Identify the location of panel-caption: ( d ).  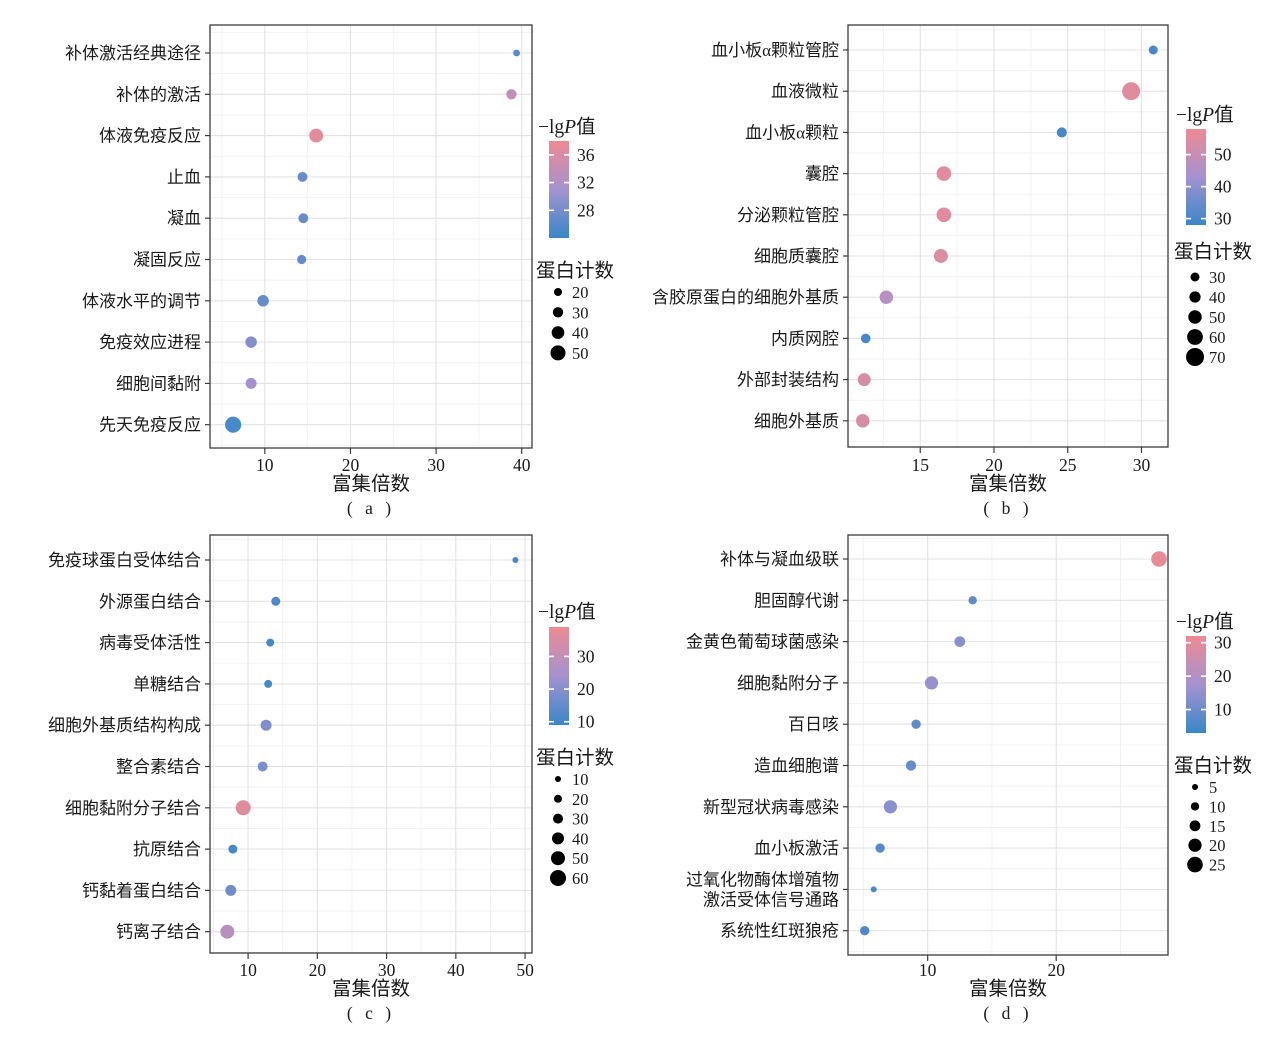
(1007, 1013).